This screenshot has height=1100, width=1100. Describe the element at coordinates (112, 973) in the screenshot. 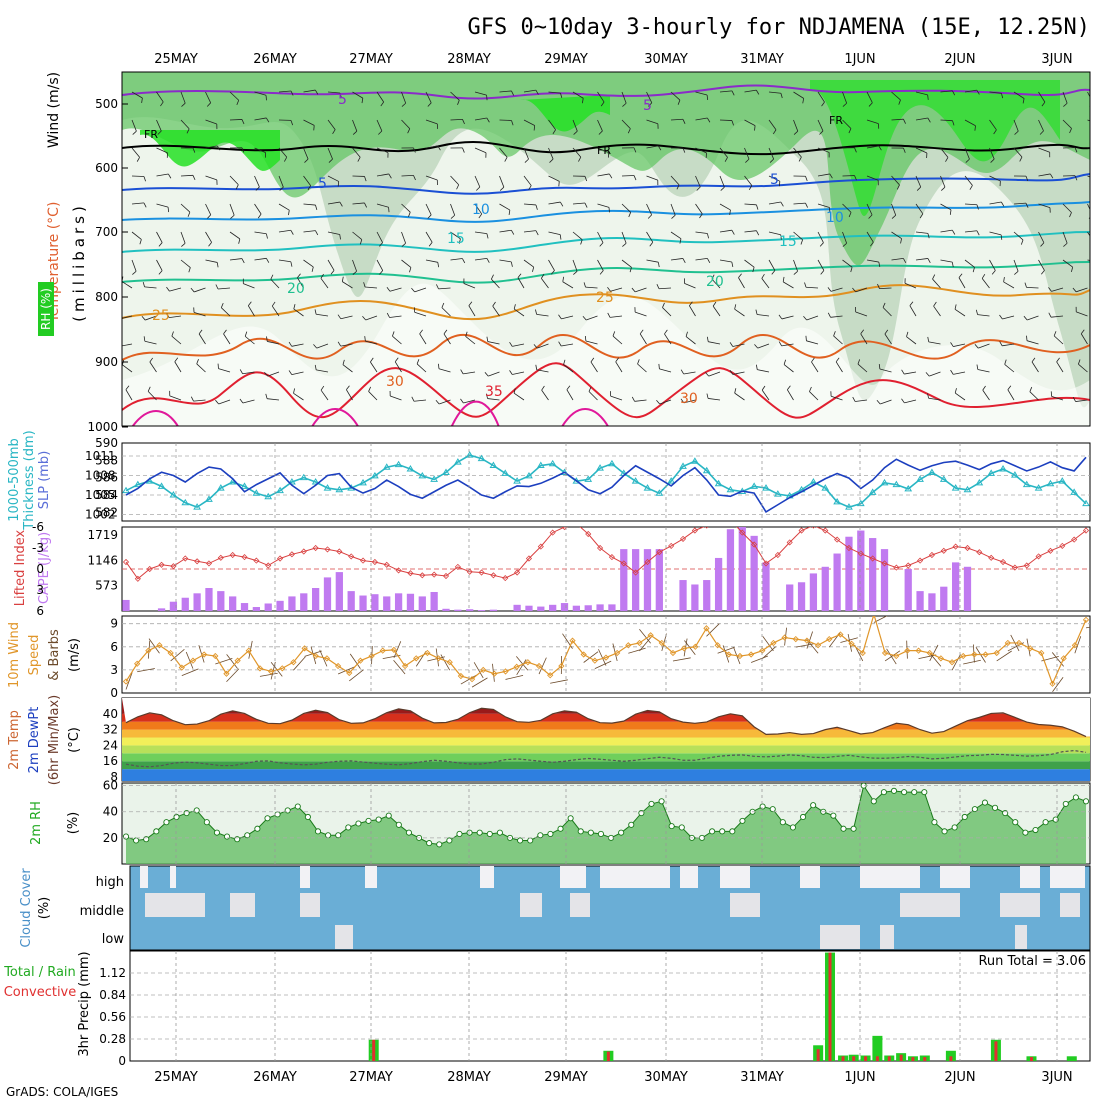

I see `precip-tick-label: 1.12` at that location.